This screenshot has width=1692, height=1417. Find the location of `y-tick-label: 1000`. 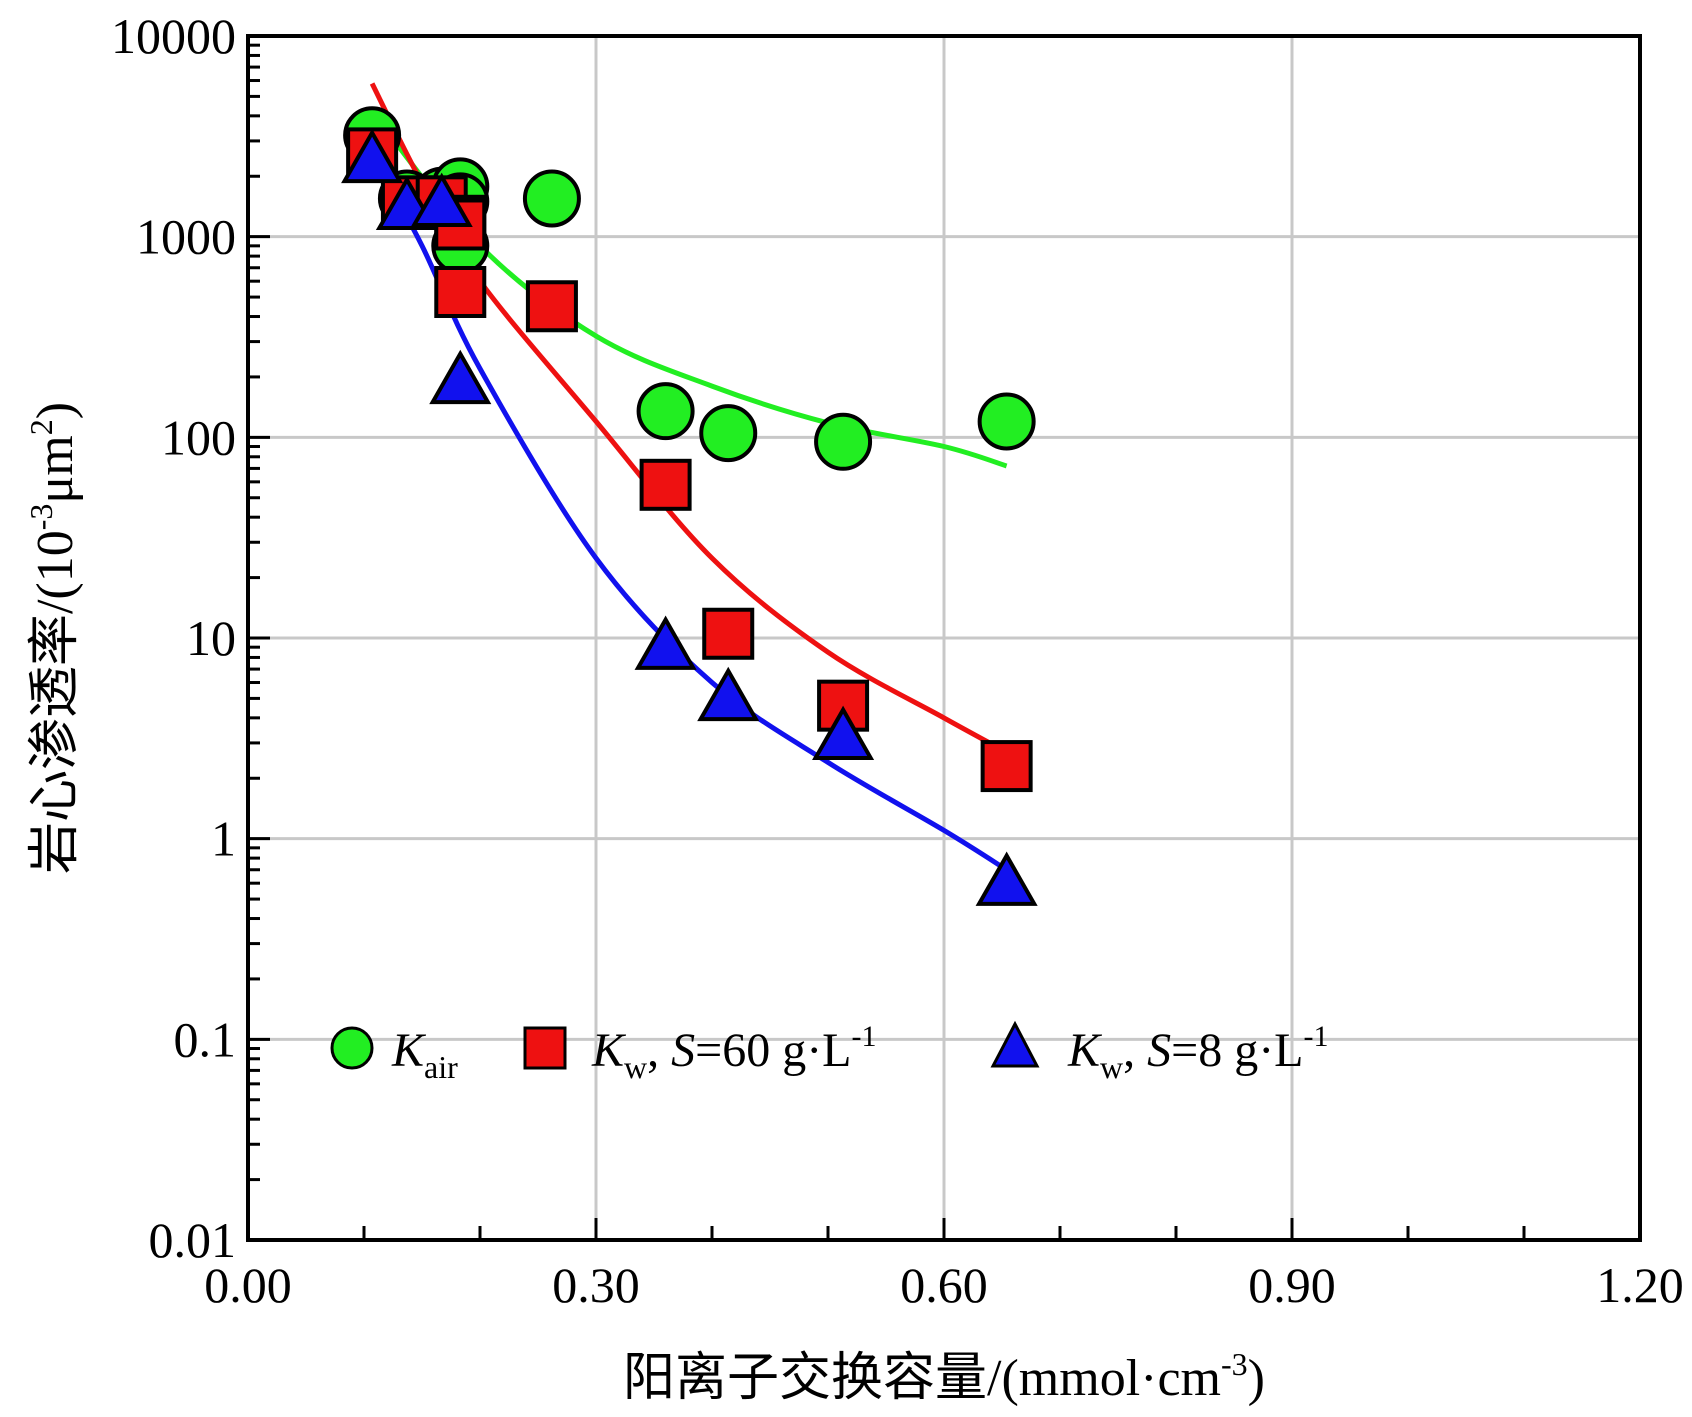

y-tick-label: 1000 is located at coordinates (186, 237).